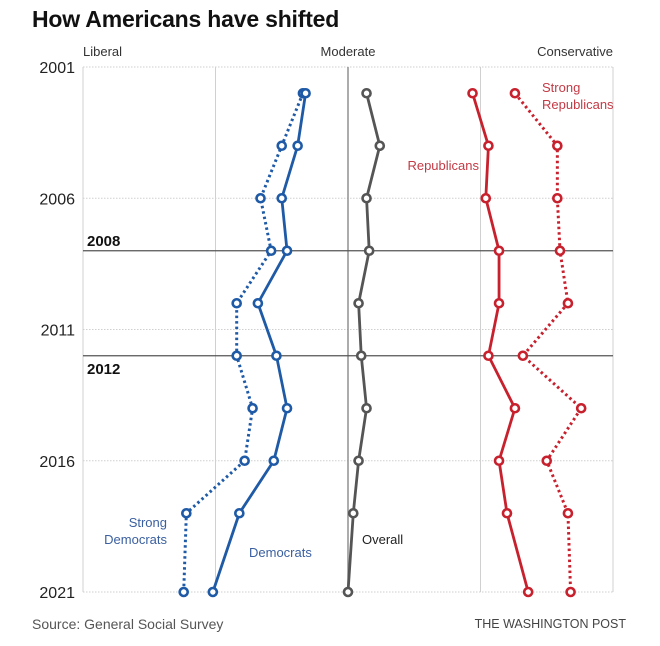  I want to click on series-republicans, so click(500, 342).